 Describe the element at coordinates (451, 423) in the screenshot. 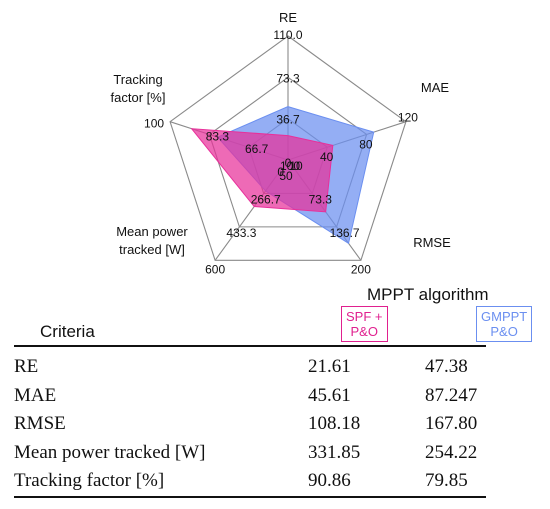

I see `row-value-gmppt-po: 167.80` at that location.